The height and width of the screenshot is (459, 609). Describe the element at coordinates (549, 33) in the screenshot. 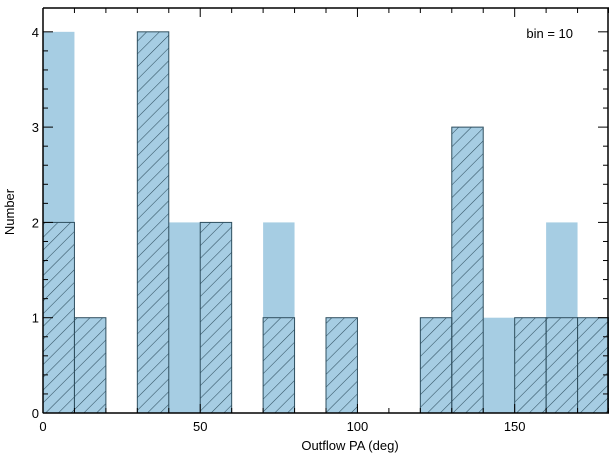

I see `bin-annotation: bin = 10` at that location.